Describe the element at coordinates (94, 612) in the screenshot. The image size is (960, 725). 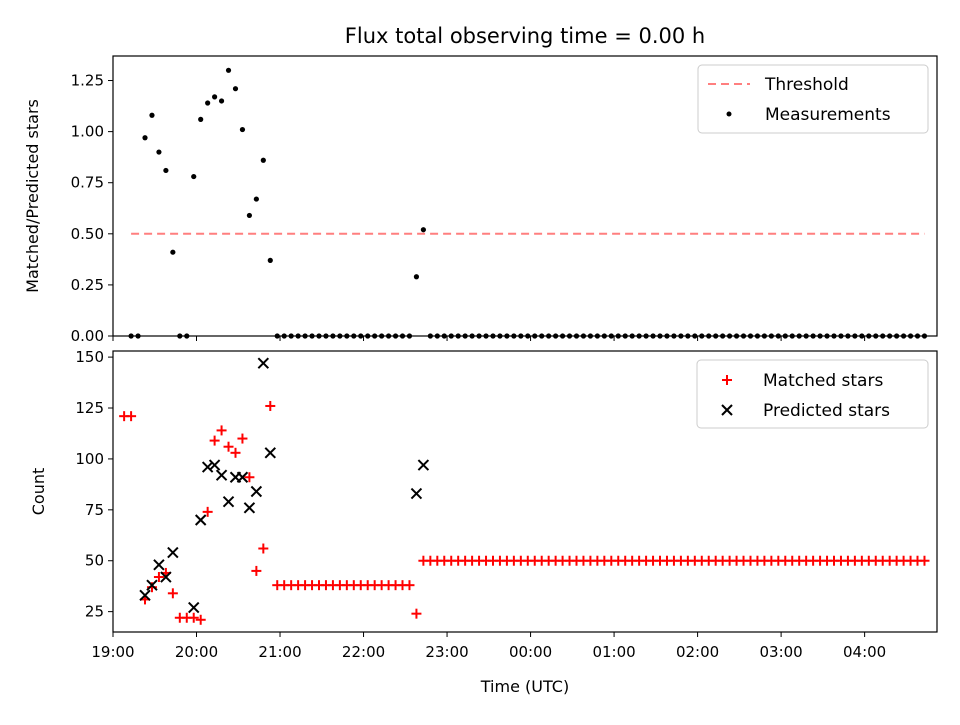
I see `y-tick-label-count-0: 25` at that location.